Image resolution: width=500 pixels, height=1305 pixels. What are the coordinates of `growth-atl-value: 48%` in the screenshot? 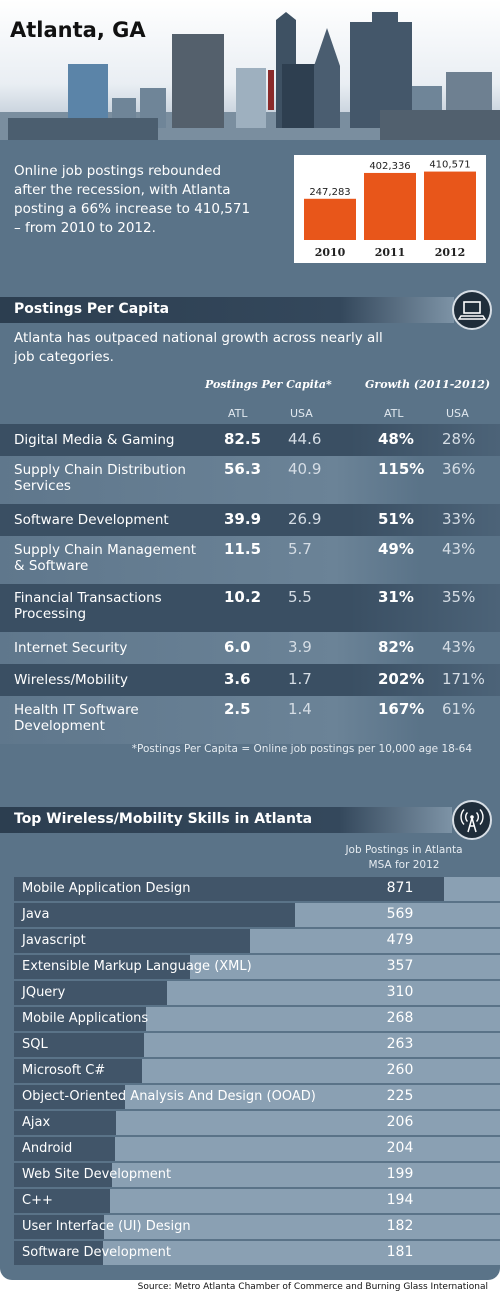 It's located at (396, 439).